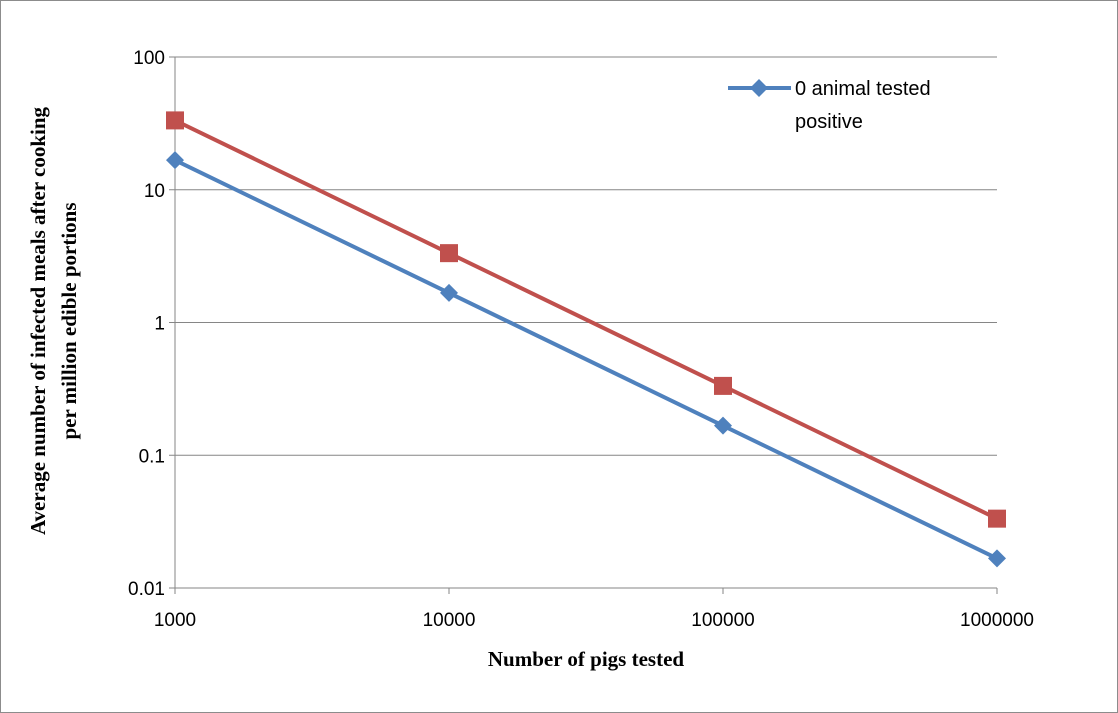 The image size is (1118, 713). What do you see at coordinates (149, 58) in the screenshot?
I see `y-tick-label: 100` at bounding box center [149, 58].